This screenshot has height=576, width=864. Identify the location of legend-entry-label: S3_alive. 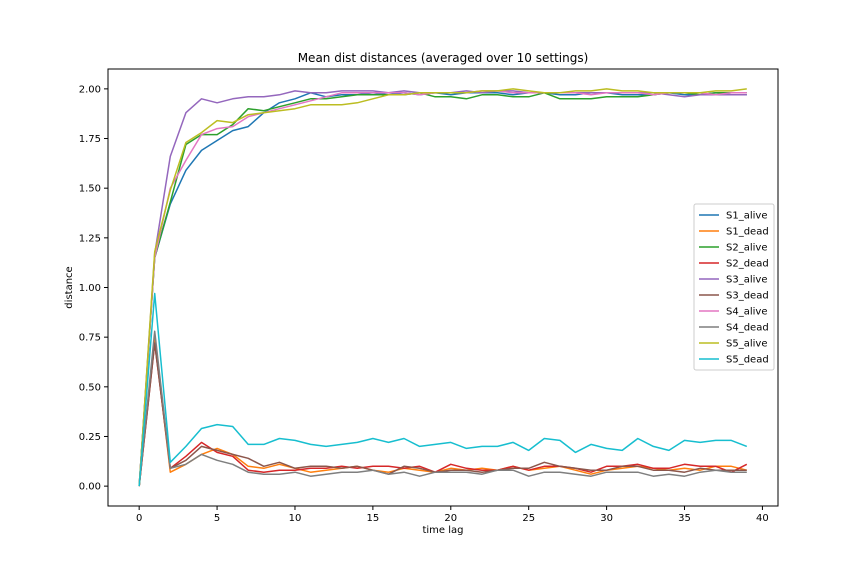
(746, 280).